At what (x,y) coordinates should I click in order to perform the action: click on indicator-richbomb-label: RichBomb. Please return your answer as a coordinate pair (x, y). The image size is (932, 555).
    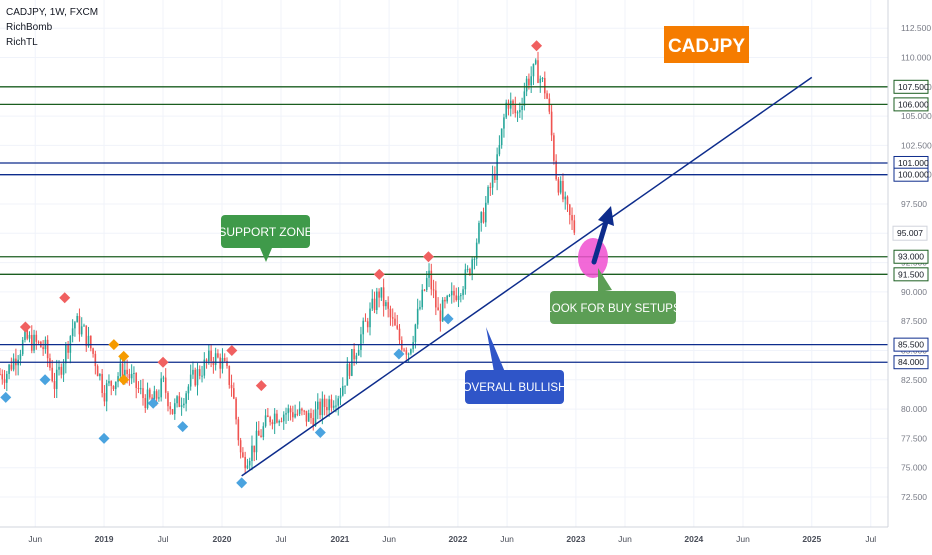
    Looking at the image, I should click on (29, 27).